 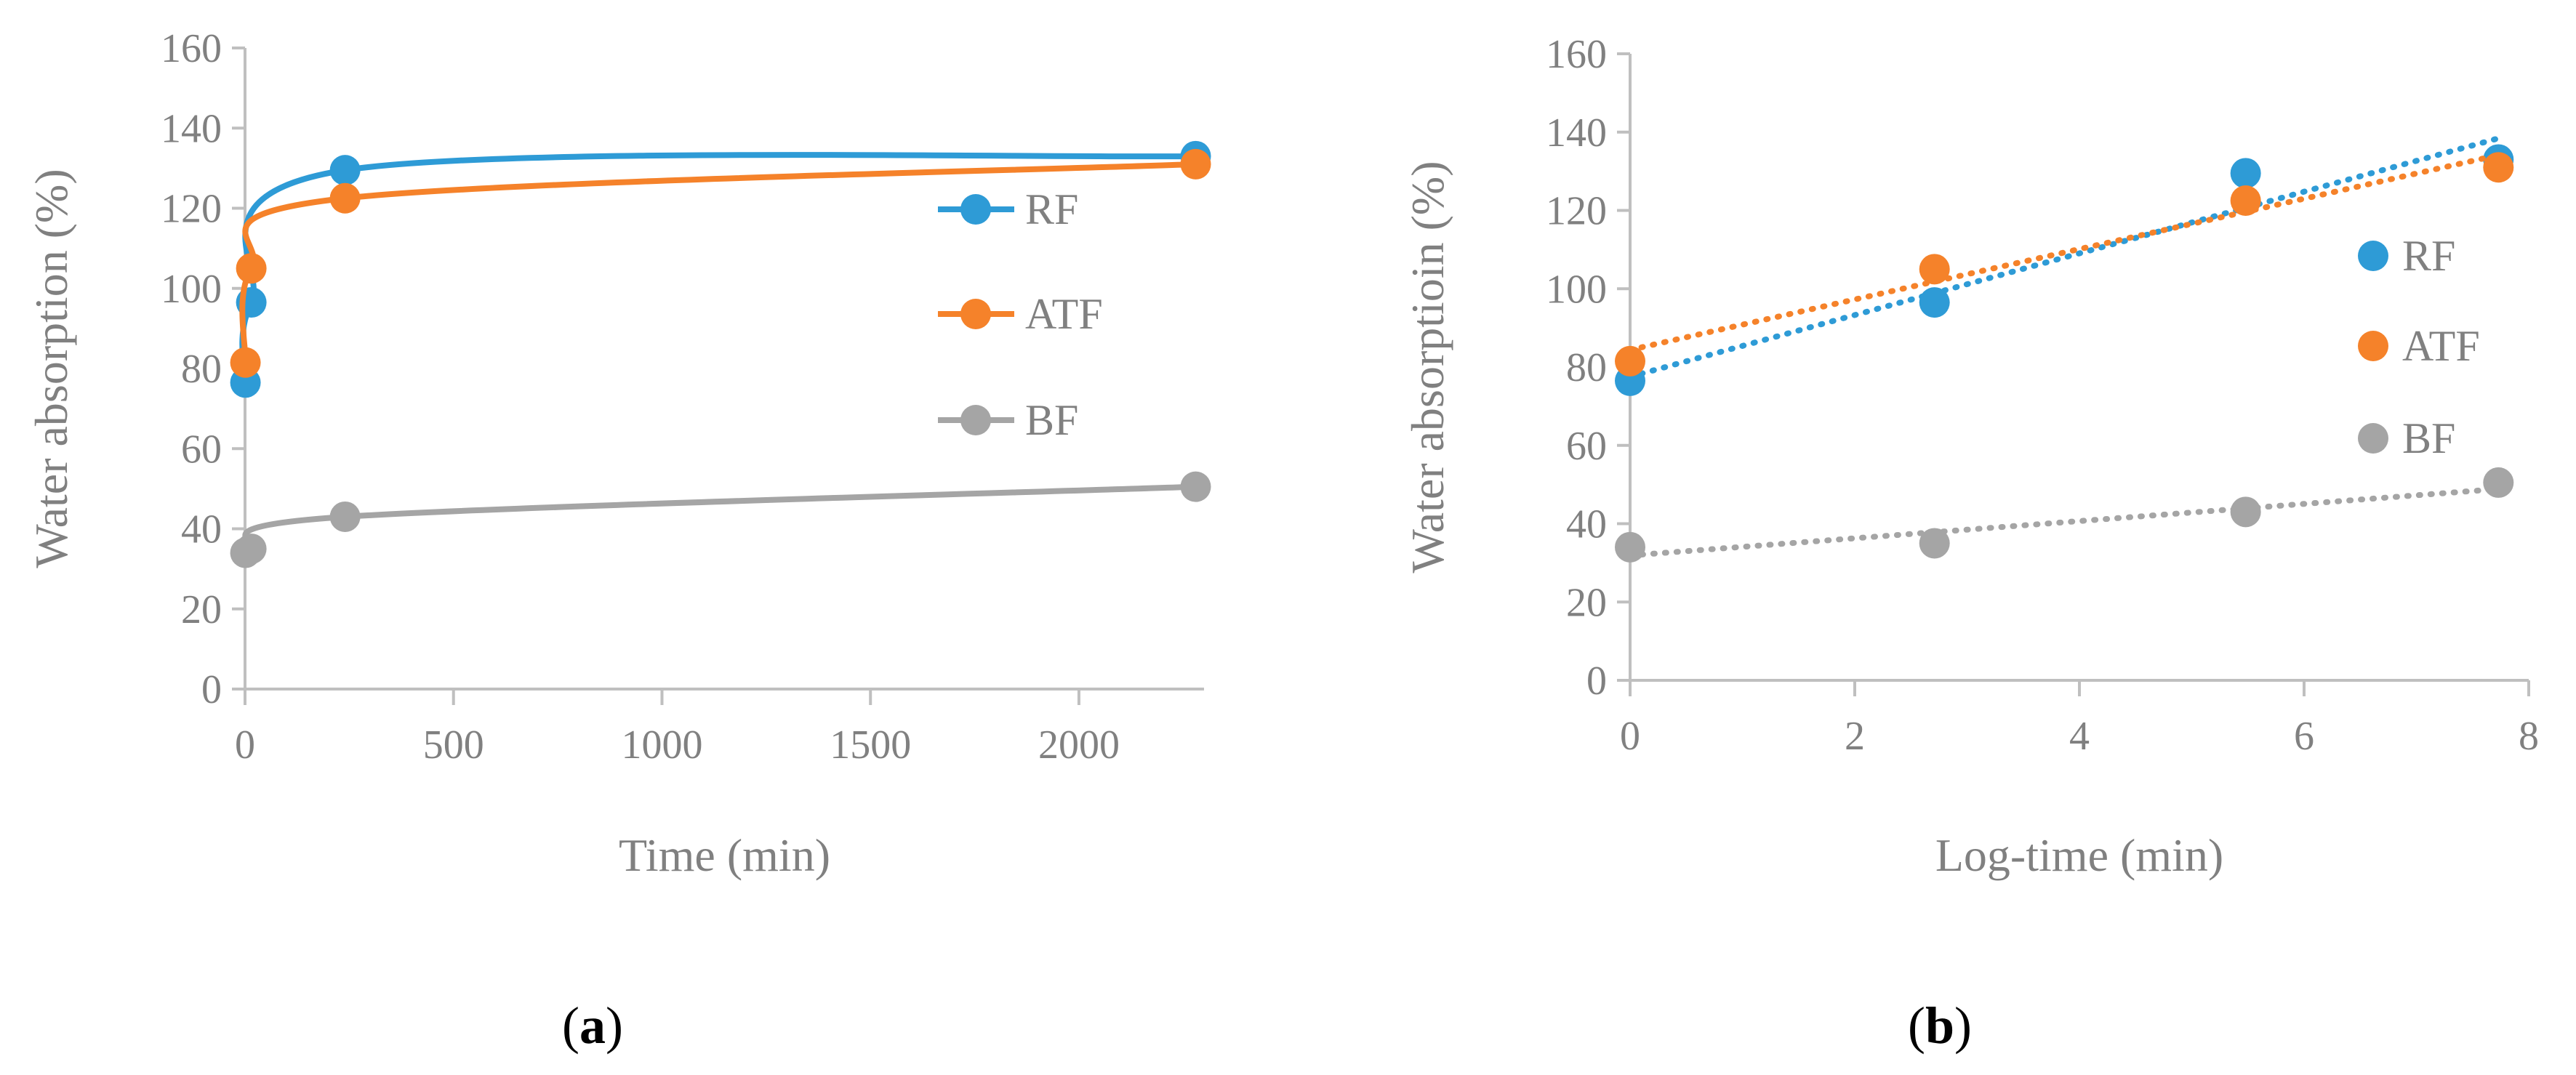 I want to click on panel-caption: (b), so click(x=1940, y=1026).